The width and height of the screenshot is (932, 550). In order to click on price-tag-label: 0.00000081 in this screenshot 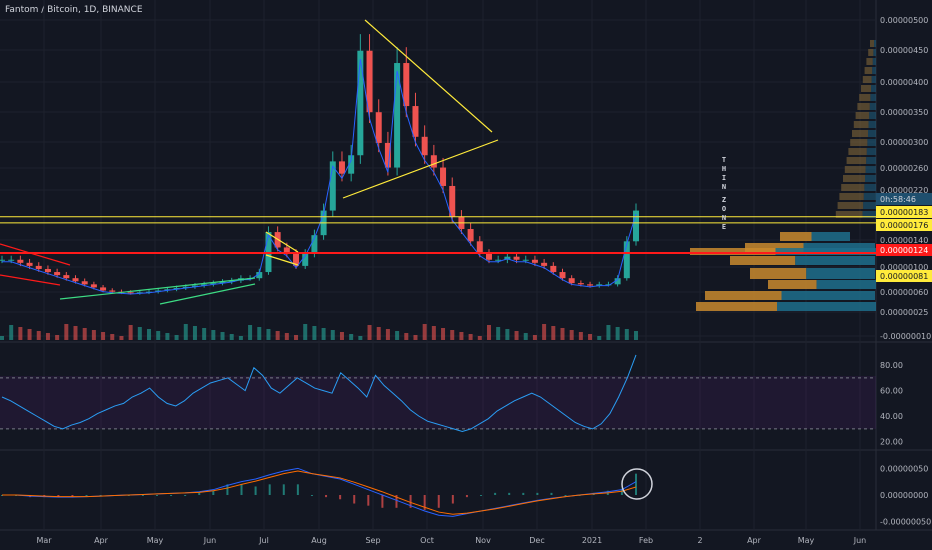, I will do `click(904, 276)`.